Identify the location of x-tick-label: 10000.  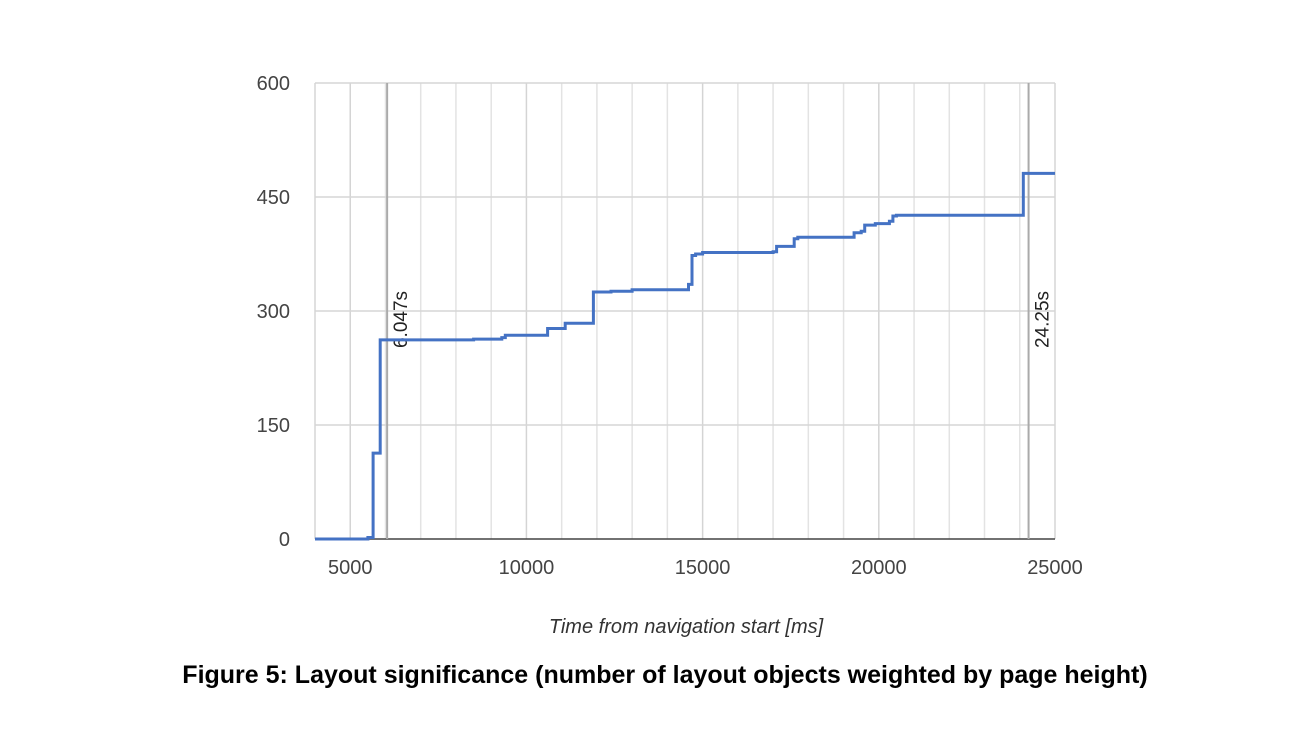
(527, 568).